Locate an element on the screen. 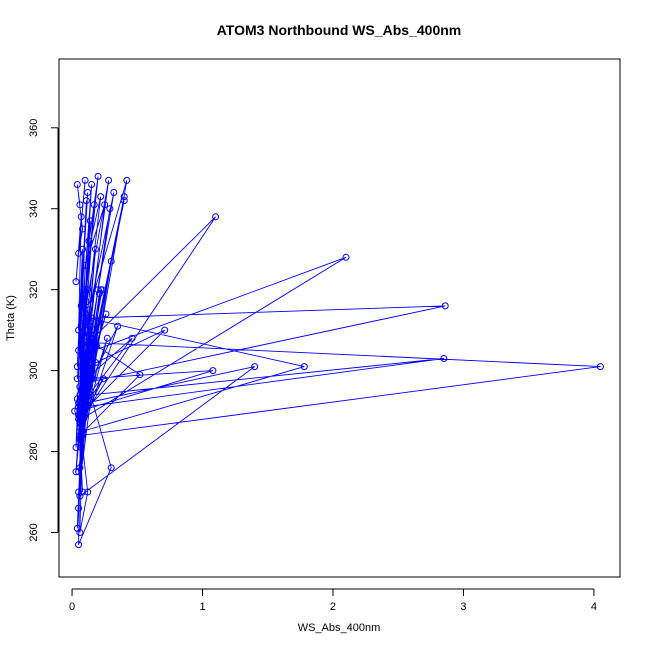 This screenshot has height=650, width=650. x-tick-label: 3 is located at coordinates (463, 607).